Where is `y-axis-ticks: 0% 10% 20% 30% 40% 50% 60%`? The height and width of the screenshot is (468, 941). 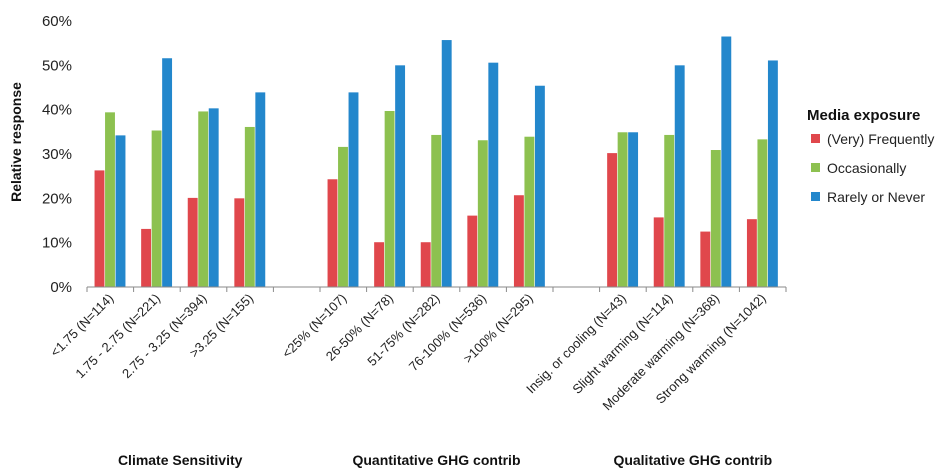
y-axis-ticks: 0% 10% 20% 30% 40% 50% 60% is located at coordinates (57, 154).